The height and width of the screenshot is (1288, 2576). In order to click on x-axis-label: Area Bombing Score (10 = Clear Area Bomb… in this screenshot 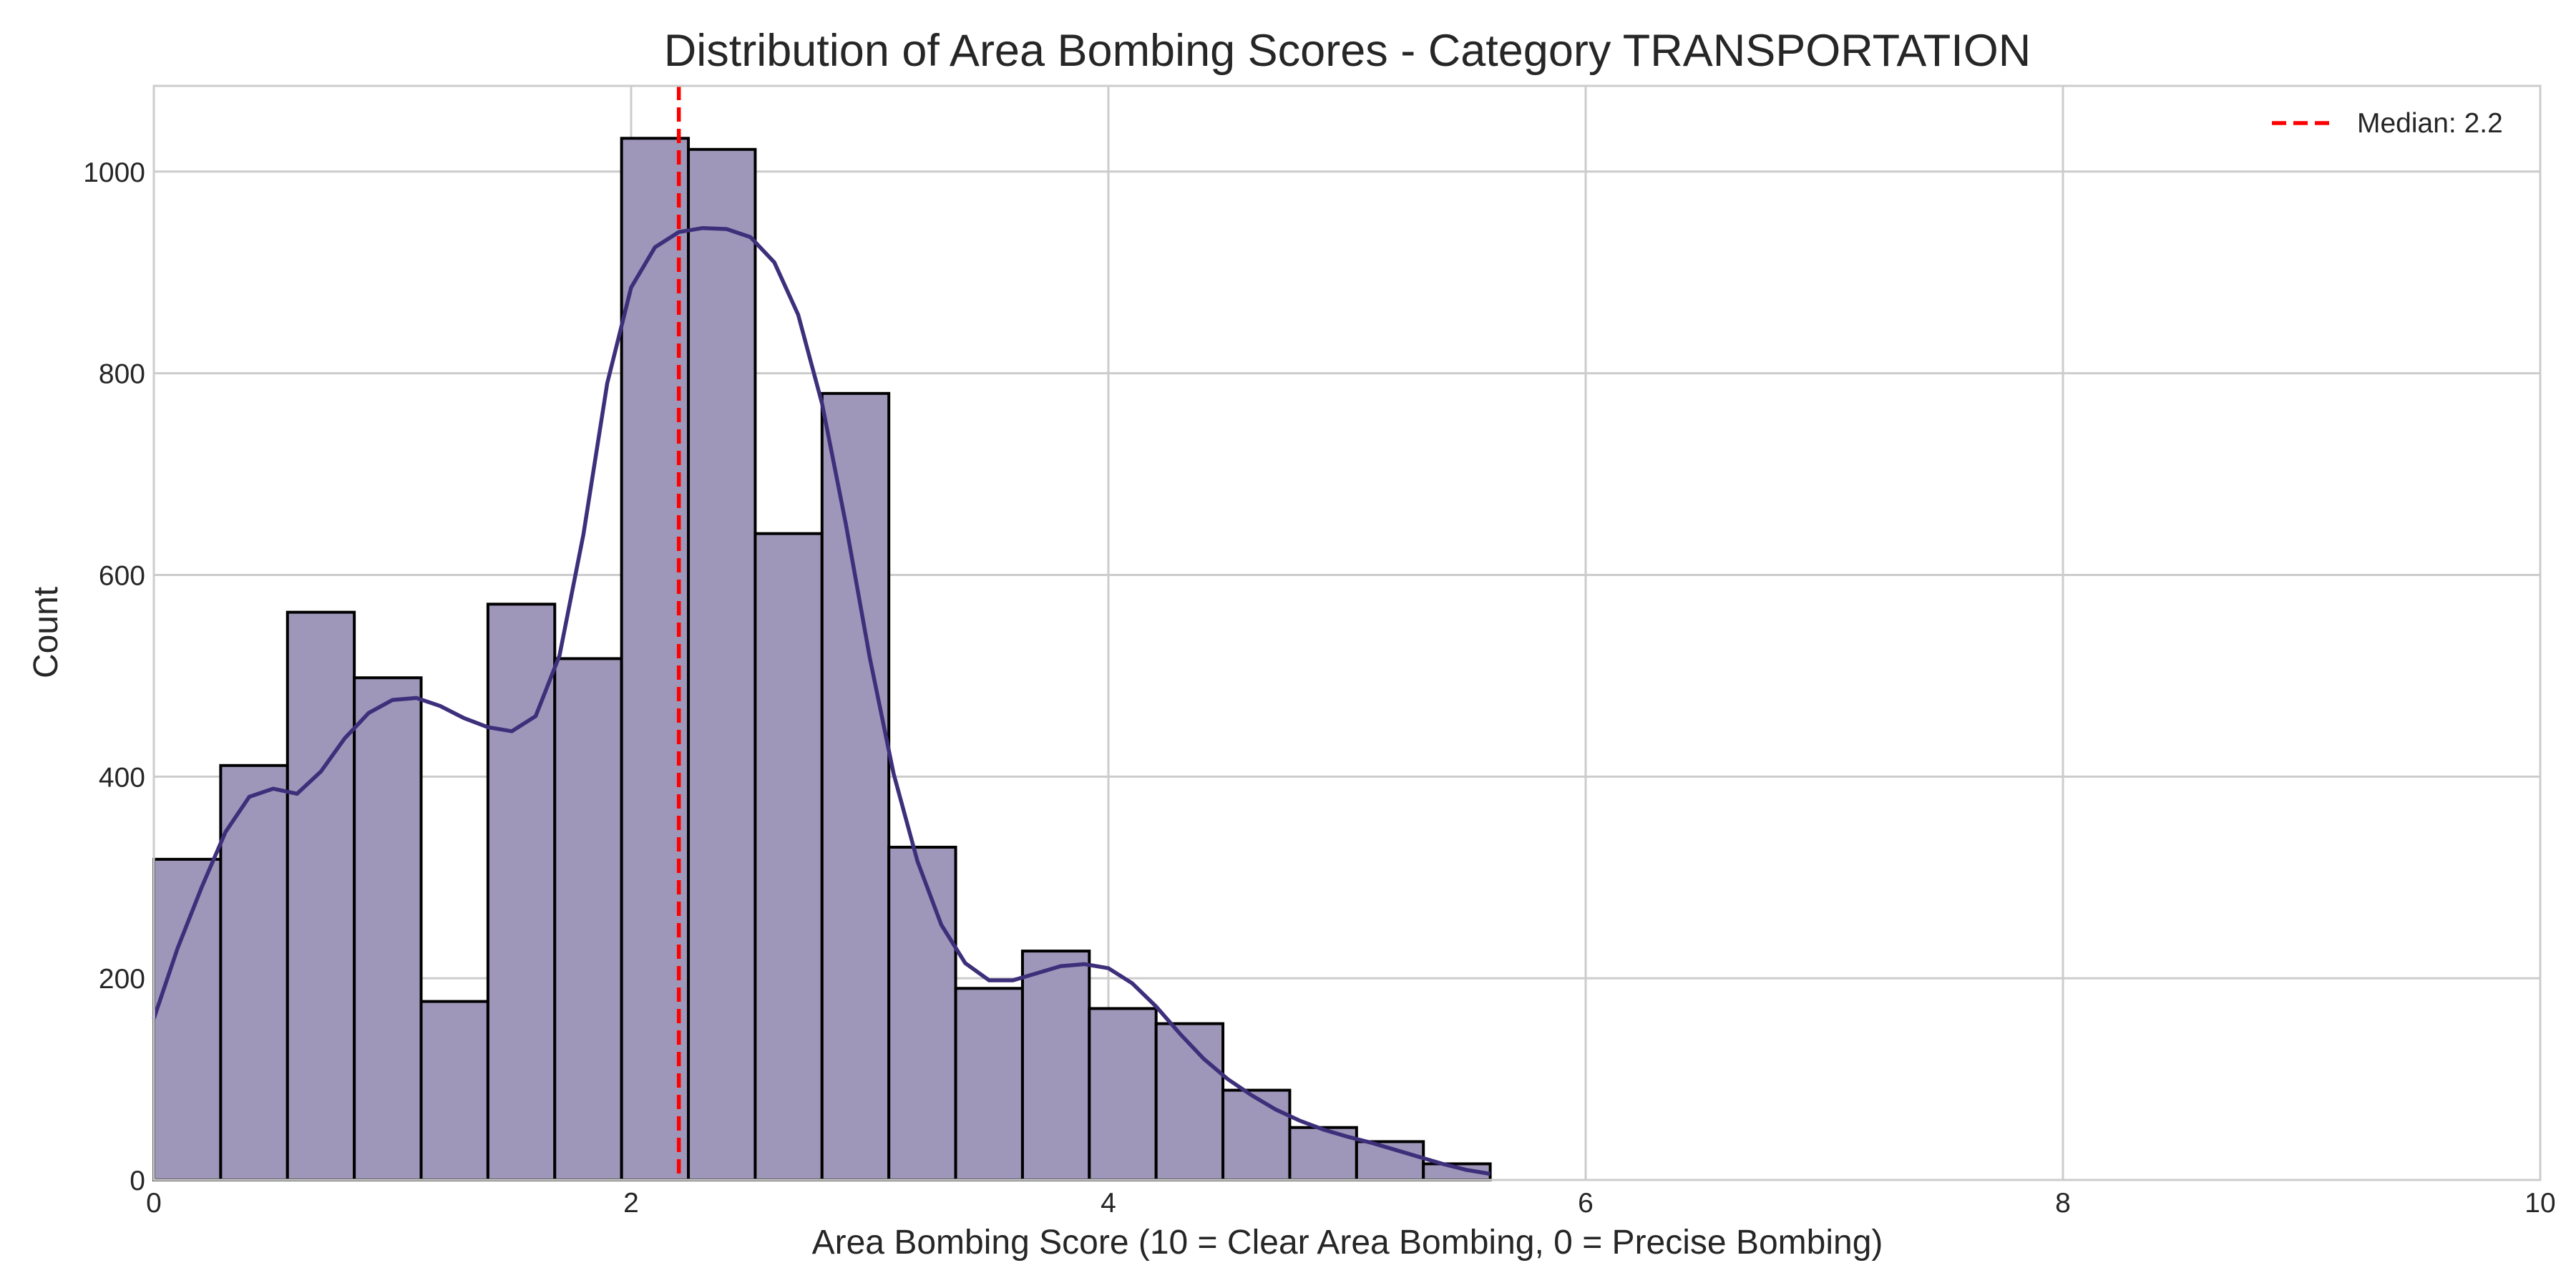, I will do `click(1347, 1243)`.